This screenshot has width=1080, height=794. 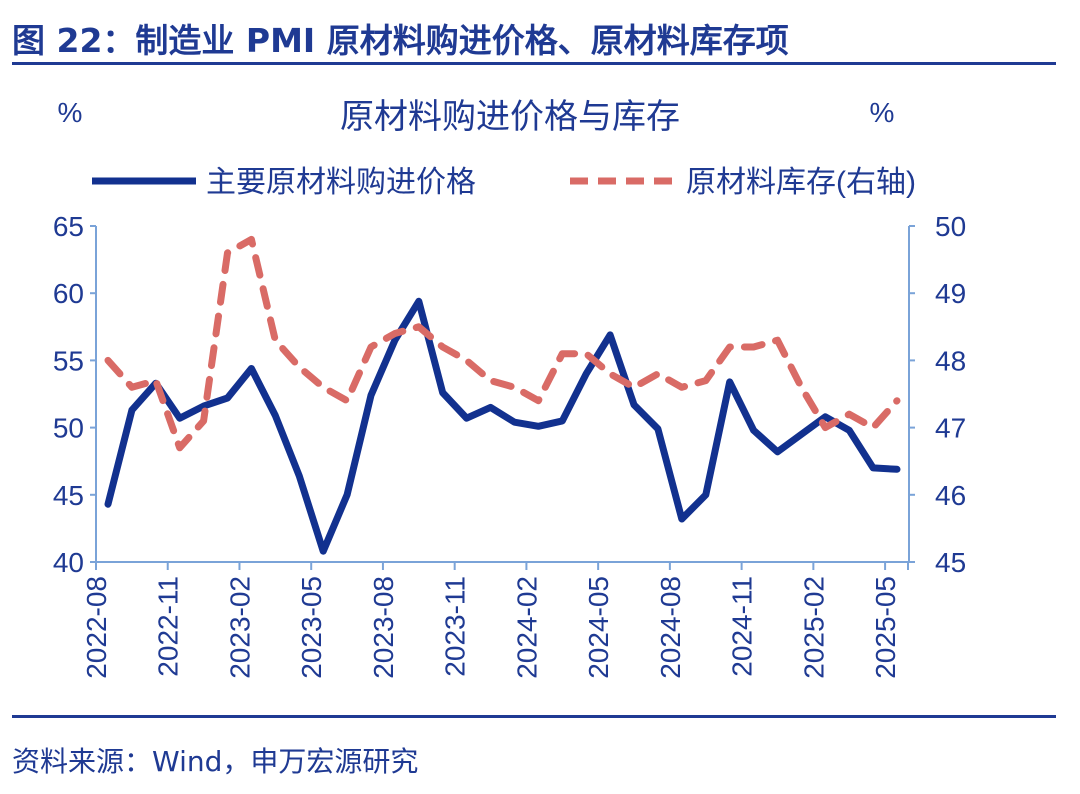 What do you see at coordinates (68, 562) in the screenshot?
I see `y-tick-label-left: 40` at bounding box center [68, 562].